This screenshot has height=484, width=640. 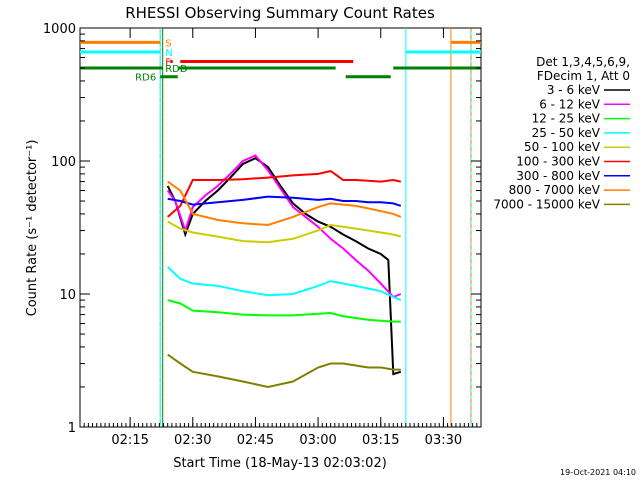 What do you see at coordinates (570, 104) in the screenshot?
I see `legend-label-1: 6 - 12 keV` at bounding box center [570, 104].